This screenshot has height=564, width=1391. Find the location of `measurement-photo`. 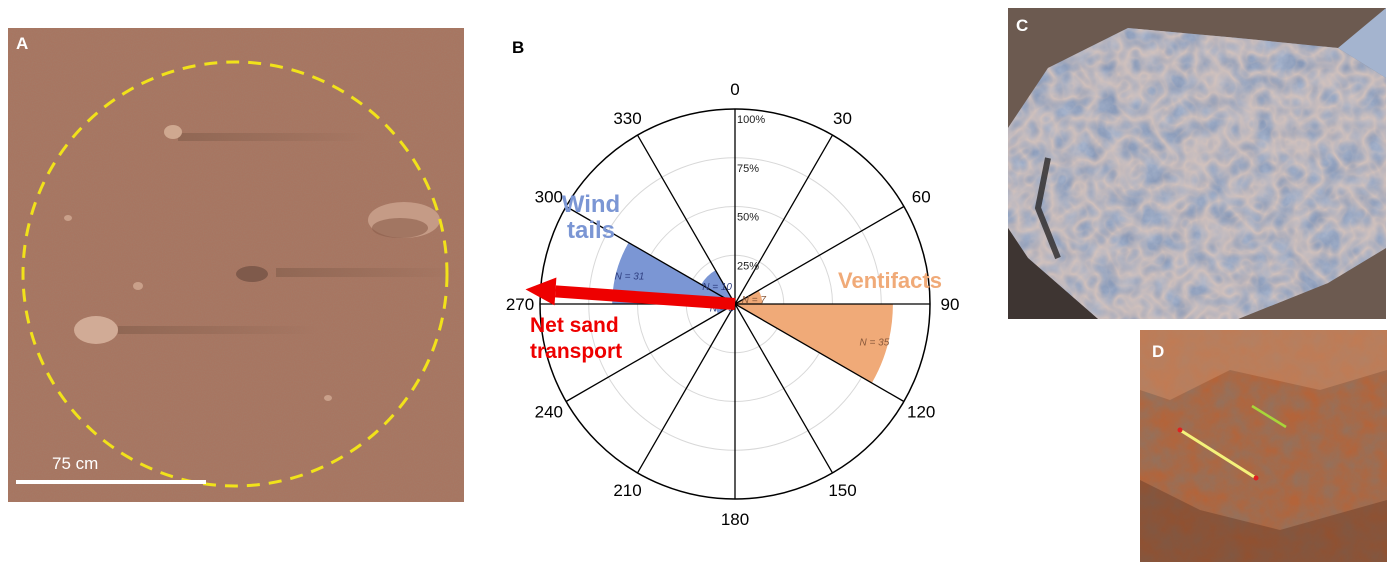

measurement-photo is located at coordinates (1263, 446).